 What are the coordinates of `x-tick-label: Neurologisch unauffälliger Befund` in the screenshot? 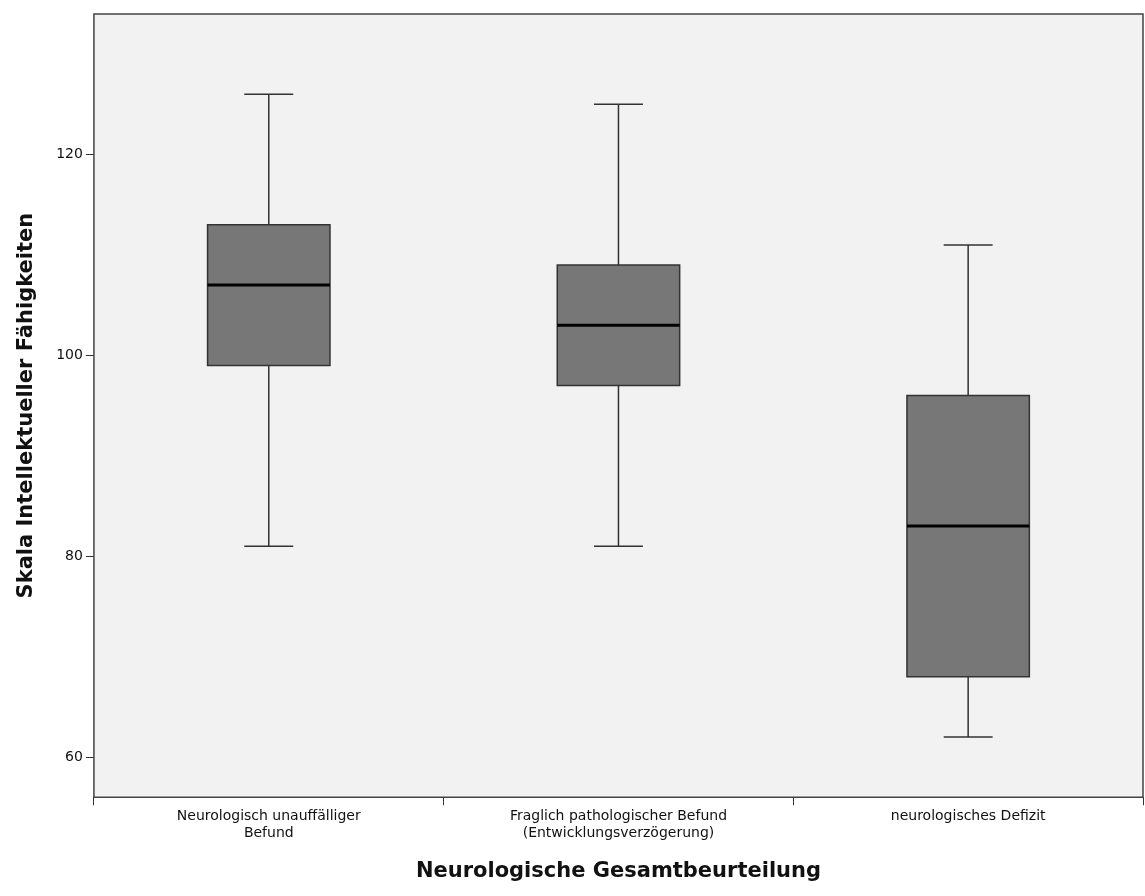 It's located at (268, 824).